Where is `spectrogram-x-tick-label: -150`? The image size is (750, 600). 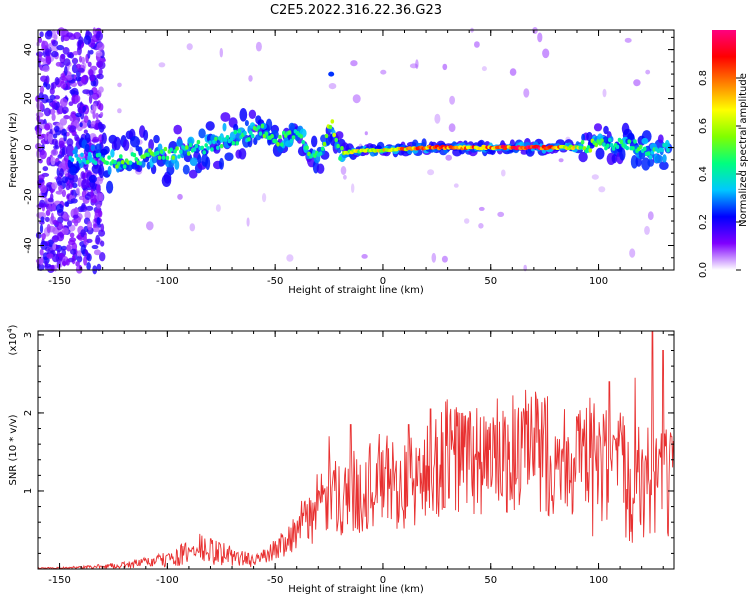 spectrogram-x-tick-label: -150 is located at coordinates (59, 281).